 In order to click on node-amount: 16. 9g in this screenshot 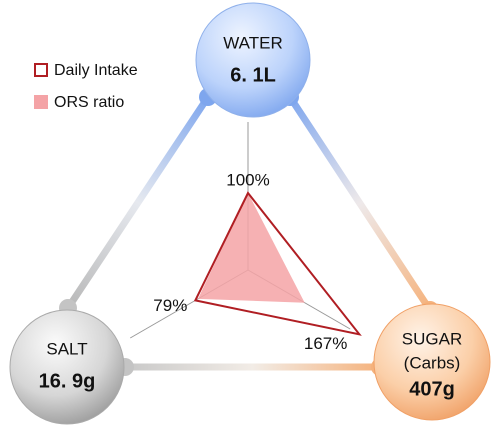, I will do `click(67, 381)`.